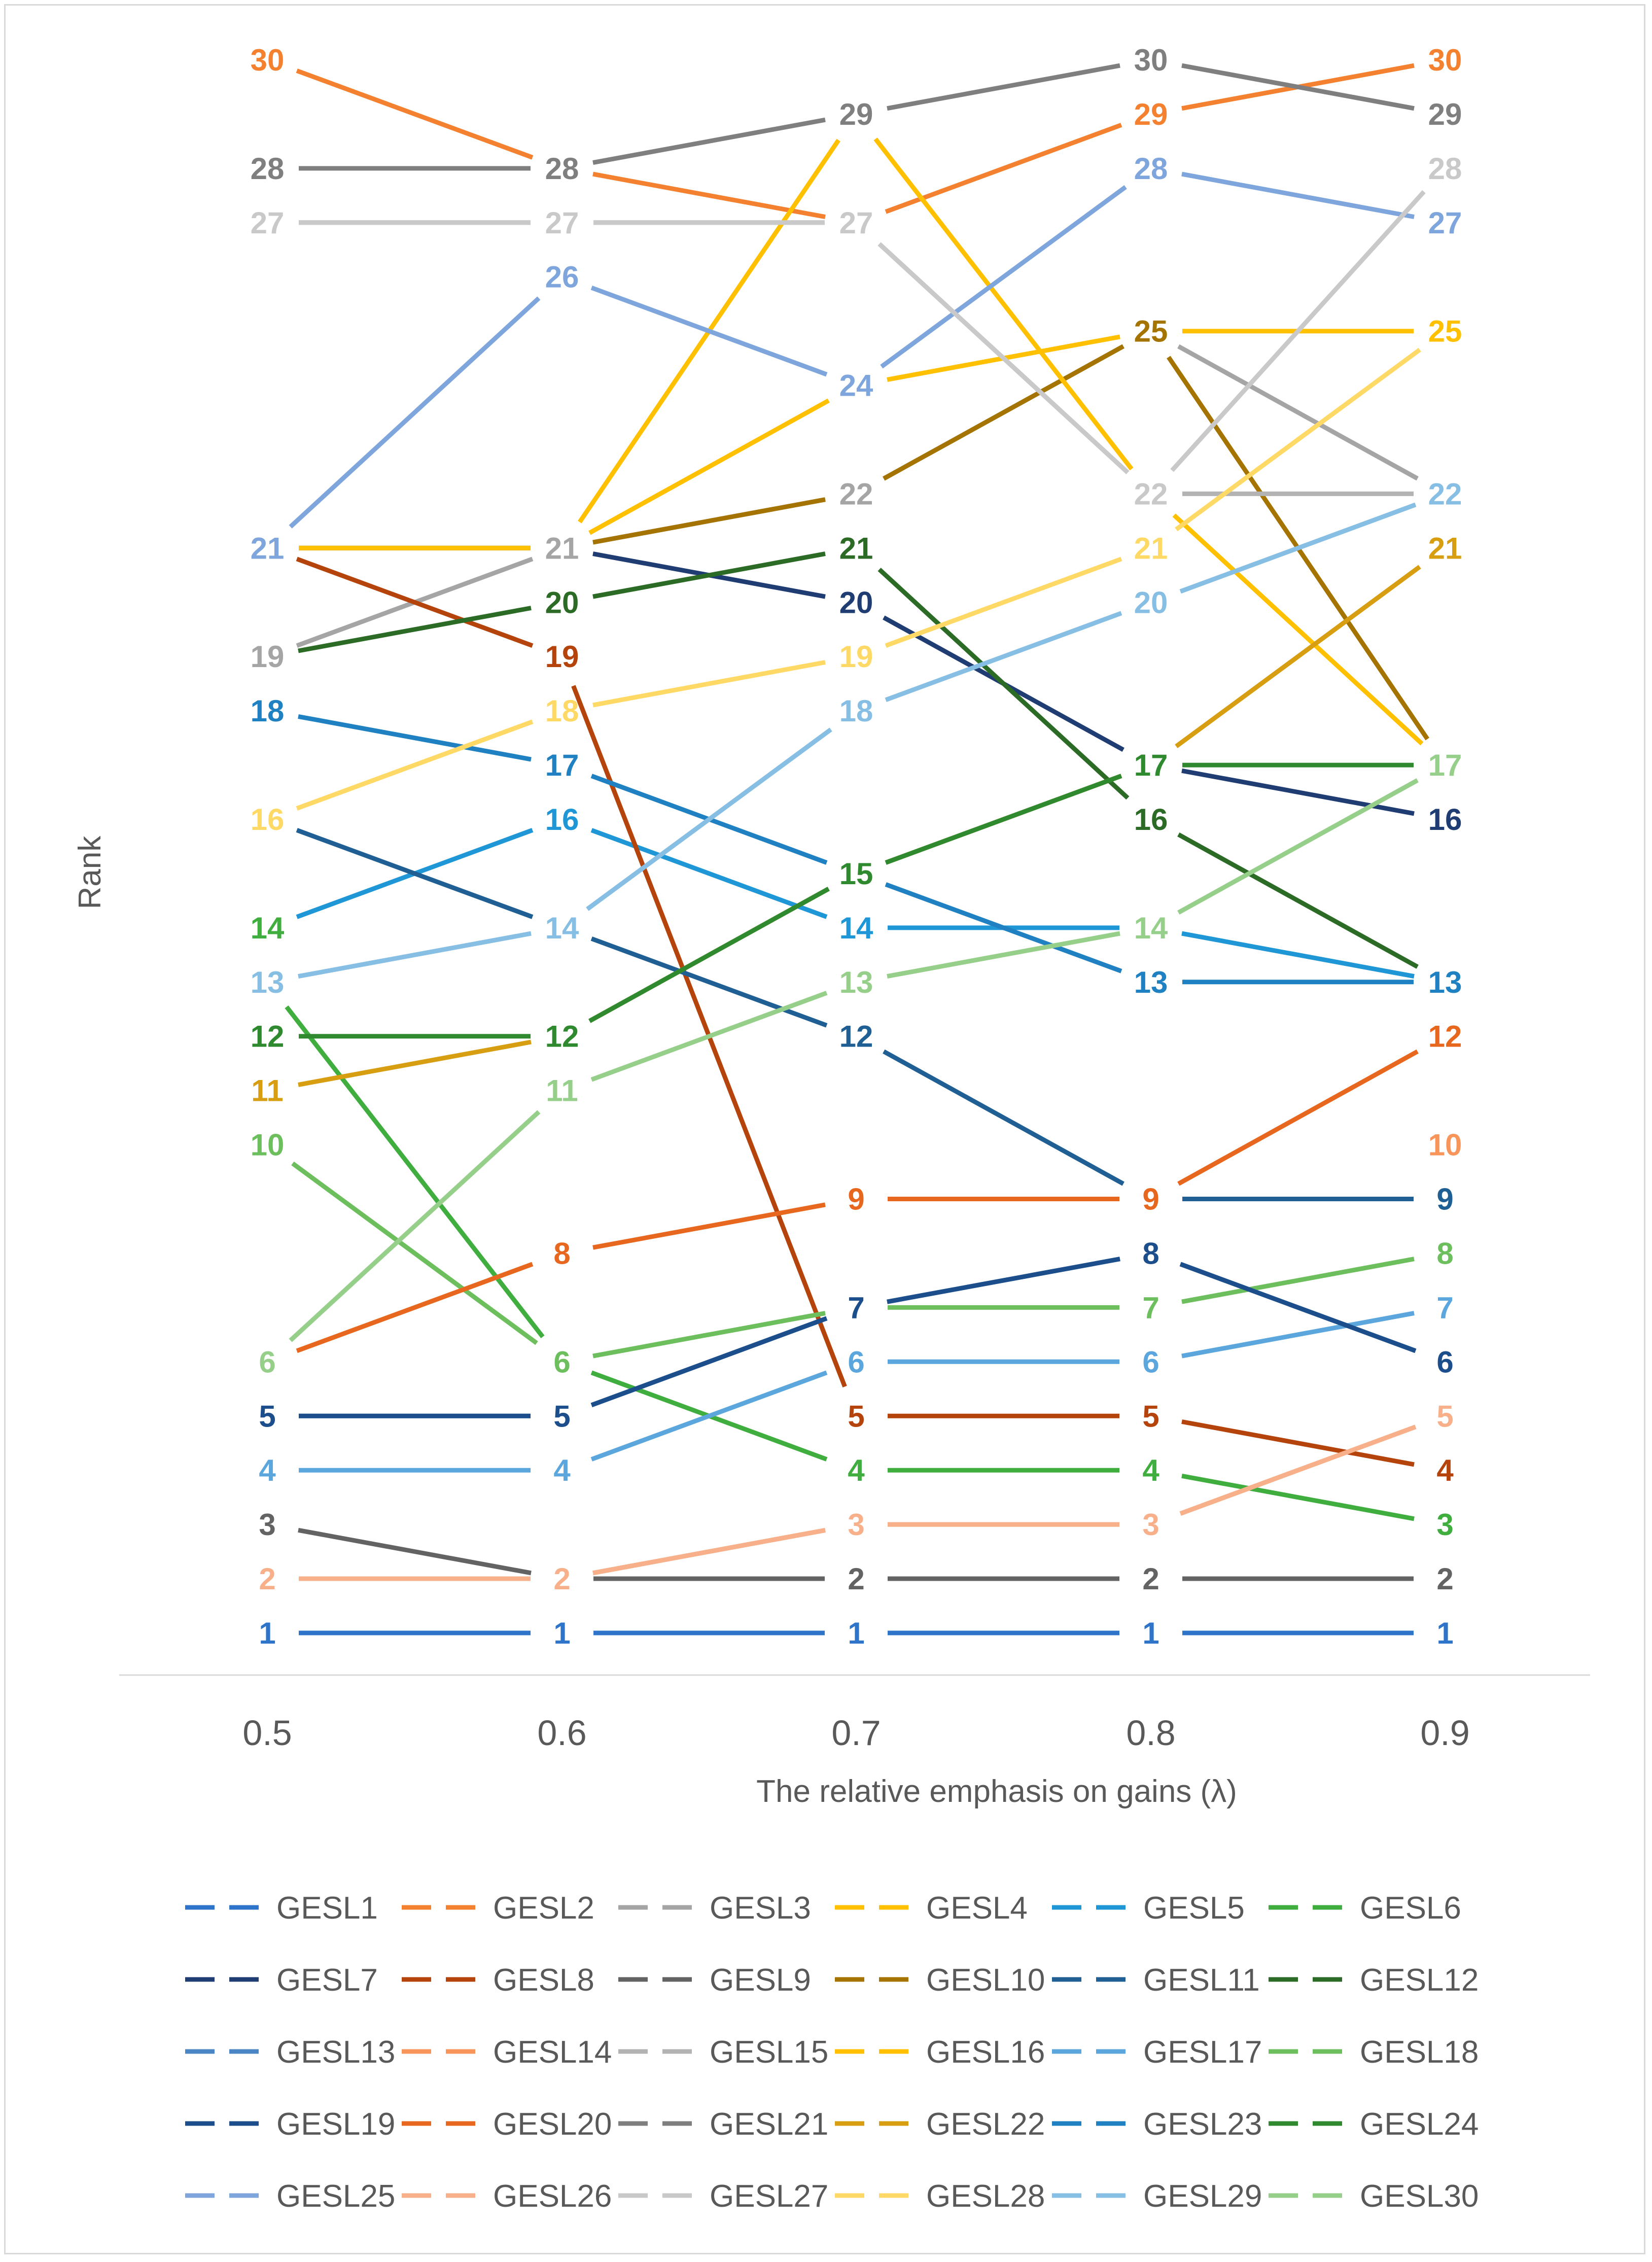  Describe the element at coordinates (552, 2052) in the screenshot. I see `legend-entry-label: GESL14` at that location.